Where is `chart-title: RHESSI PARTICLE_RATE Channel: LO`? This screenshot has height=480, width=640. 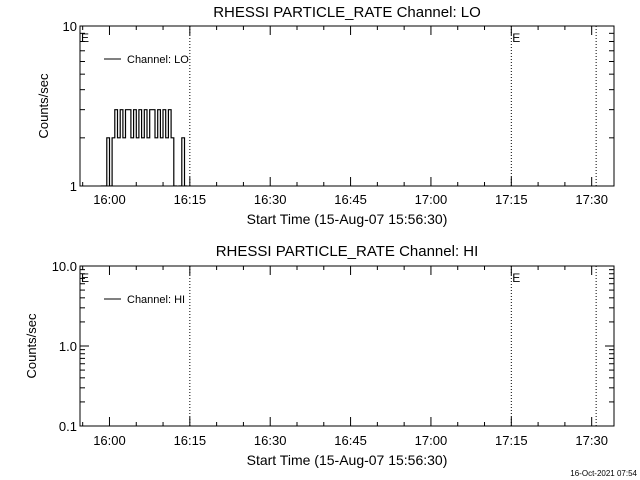 chart-title: RHESSI PARTICLE_RATE Channel: LO is located at coordinates (347, 12).